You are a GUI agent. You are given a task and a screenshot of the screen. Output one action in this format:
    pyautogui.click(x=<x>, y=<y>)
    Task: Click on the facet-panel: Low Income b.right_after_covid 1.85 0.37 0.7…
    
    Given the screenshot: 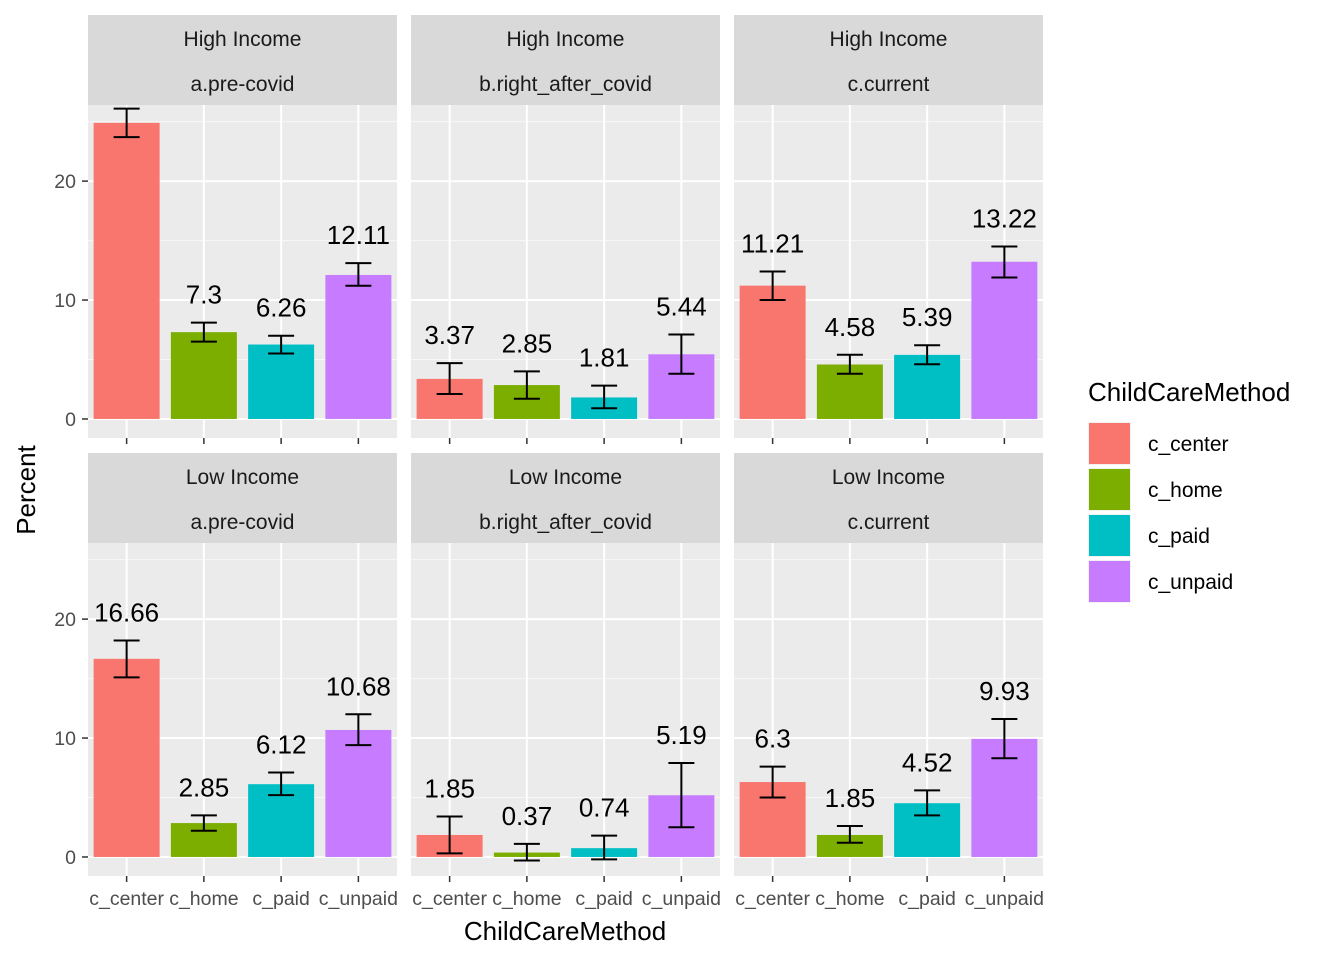 What is the action you would take?
    pyautogui.click(x=566, y=681)
    